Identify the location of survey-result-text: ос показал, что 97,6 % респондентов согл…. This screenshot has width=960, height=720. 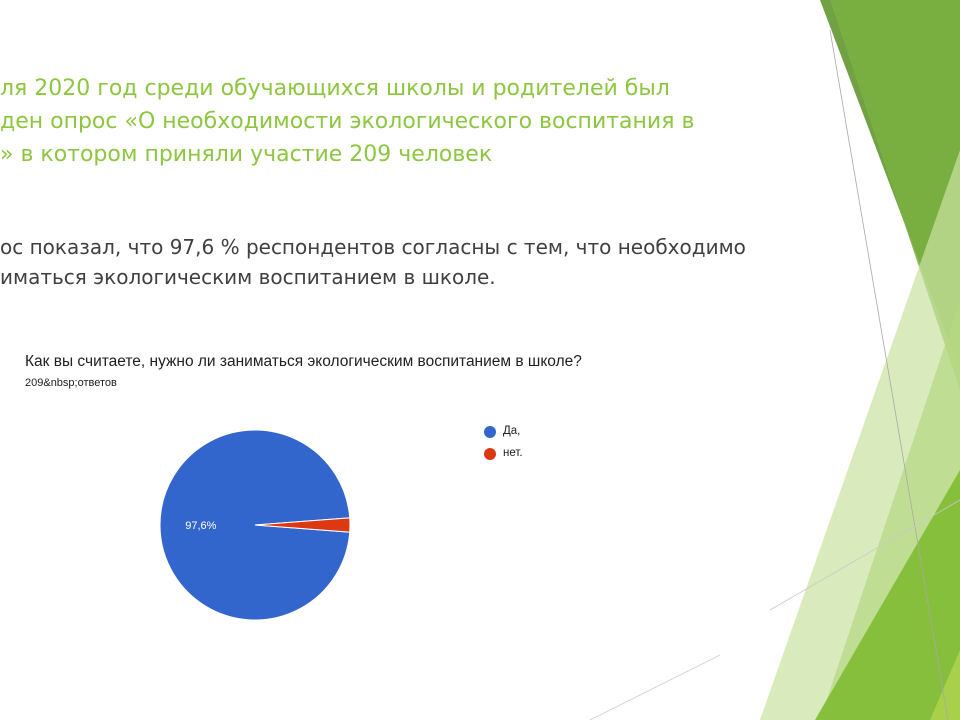
(400, 262).